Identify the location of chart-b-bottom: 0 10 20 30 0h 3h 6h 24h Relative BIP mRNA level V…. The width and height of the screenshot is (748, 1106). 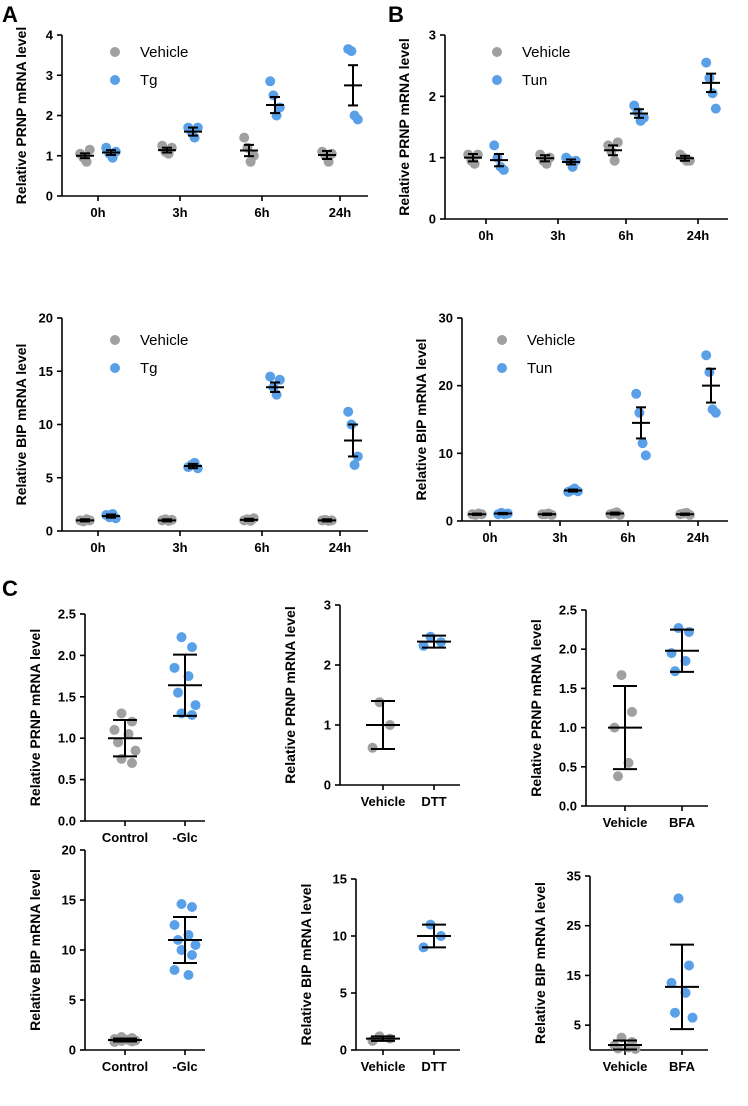
(570, 428).